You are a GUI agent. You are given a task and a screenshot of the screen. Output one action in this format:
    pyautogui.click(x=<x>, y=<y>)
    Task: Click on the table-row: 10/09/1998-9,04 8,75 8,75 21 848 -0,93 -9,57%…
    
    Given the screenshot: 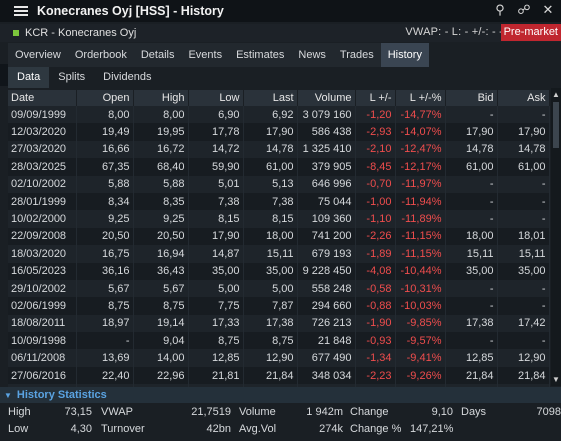 What is the action you would take?
    pyautogui.click(x=279, y=341)
    